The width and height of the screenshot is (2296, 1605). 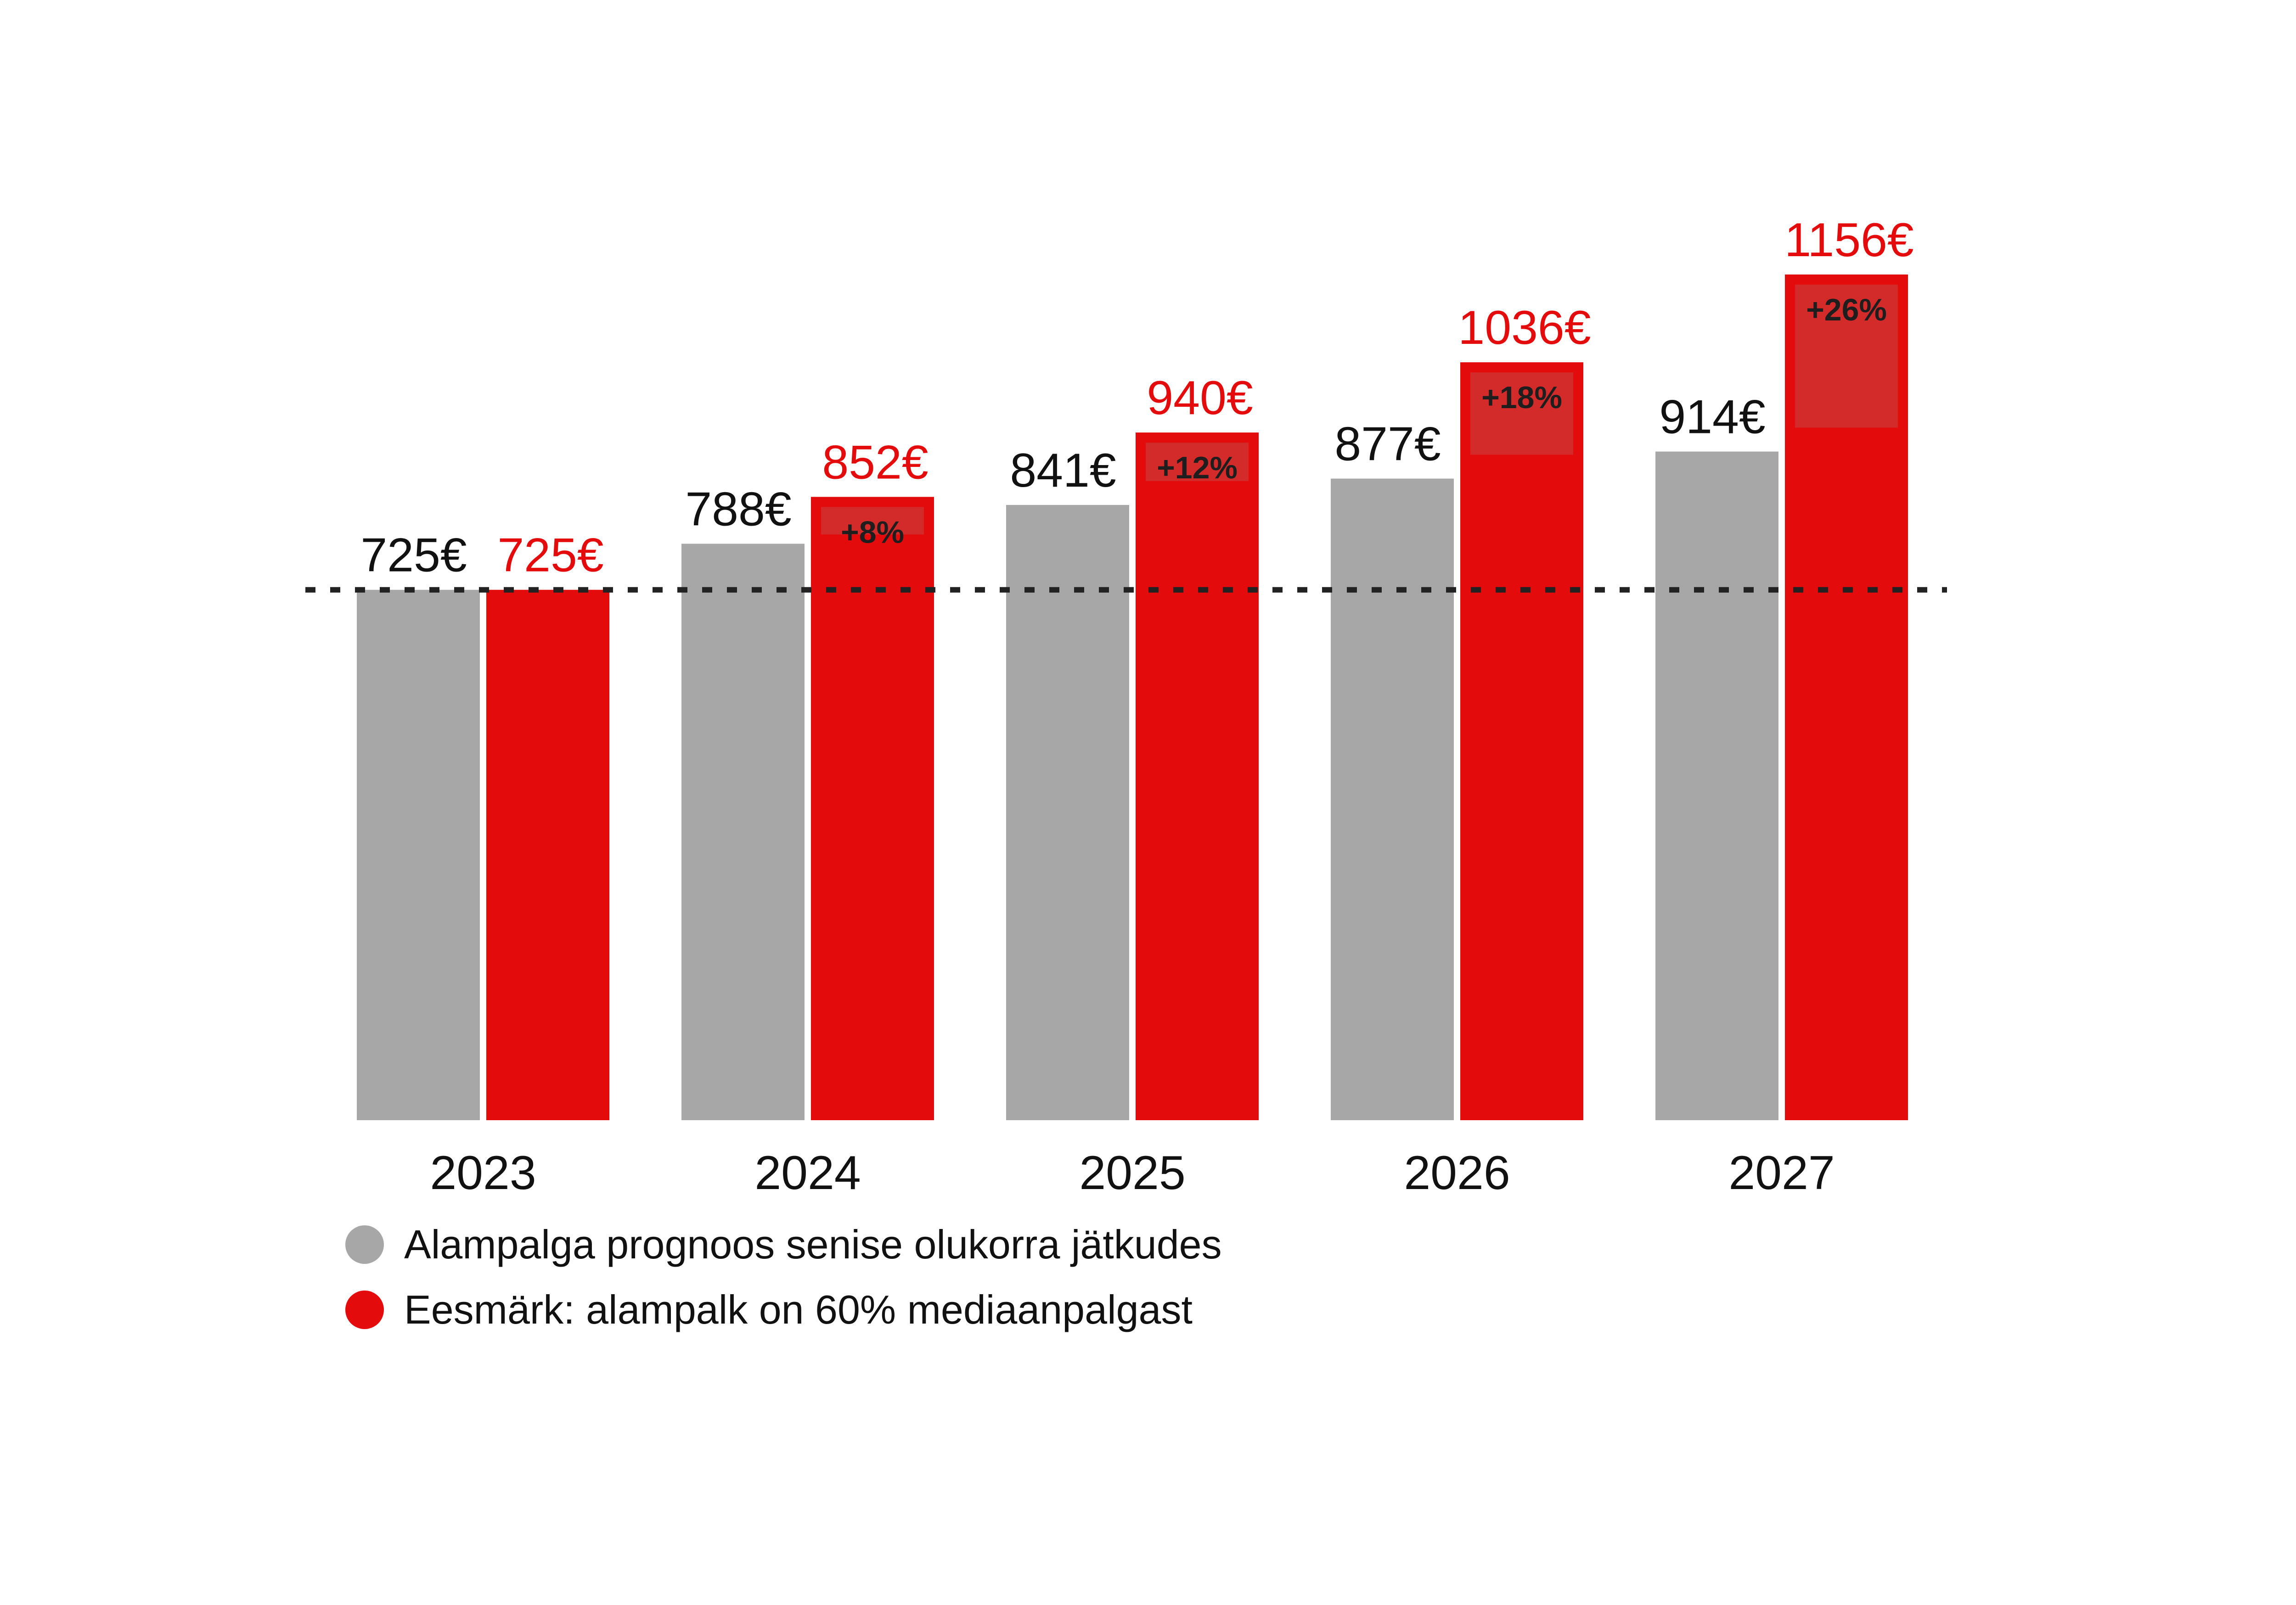 What do you see at coordinates (807, 1173) in the screenshot?
I see `x-tick-label-2024: 2024` at bounding box center [807, 1173].